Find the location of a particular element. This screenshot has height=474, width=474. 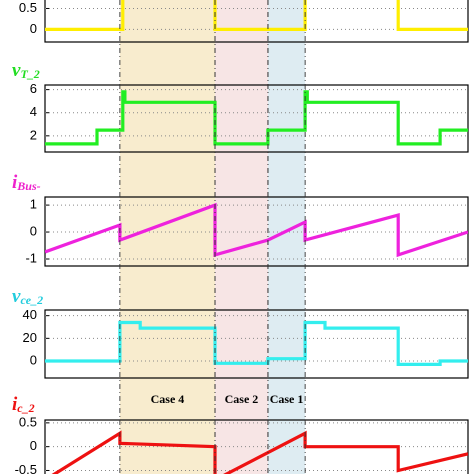

y-tick-label: -0.5 is located at coordinates (26, 468).